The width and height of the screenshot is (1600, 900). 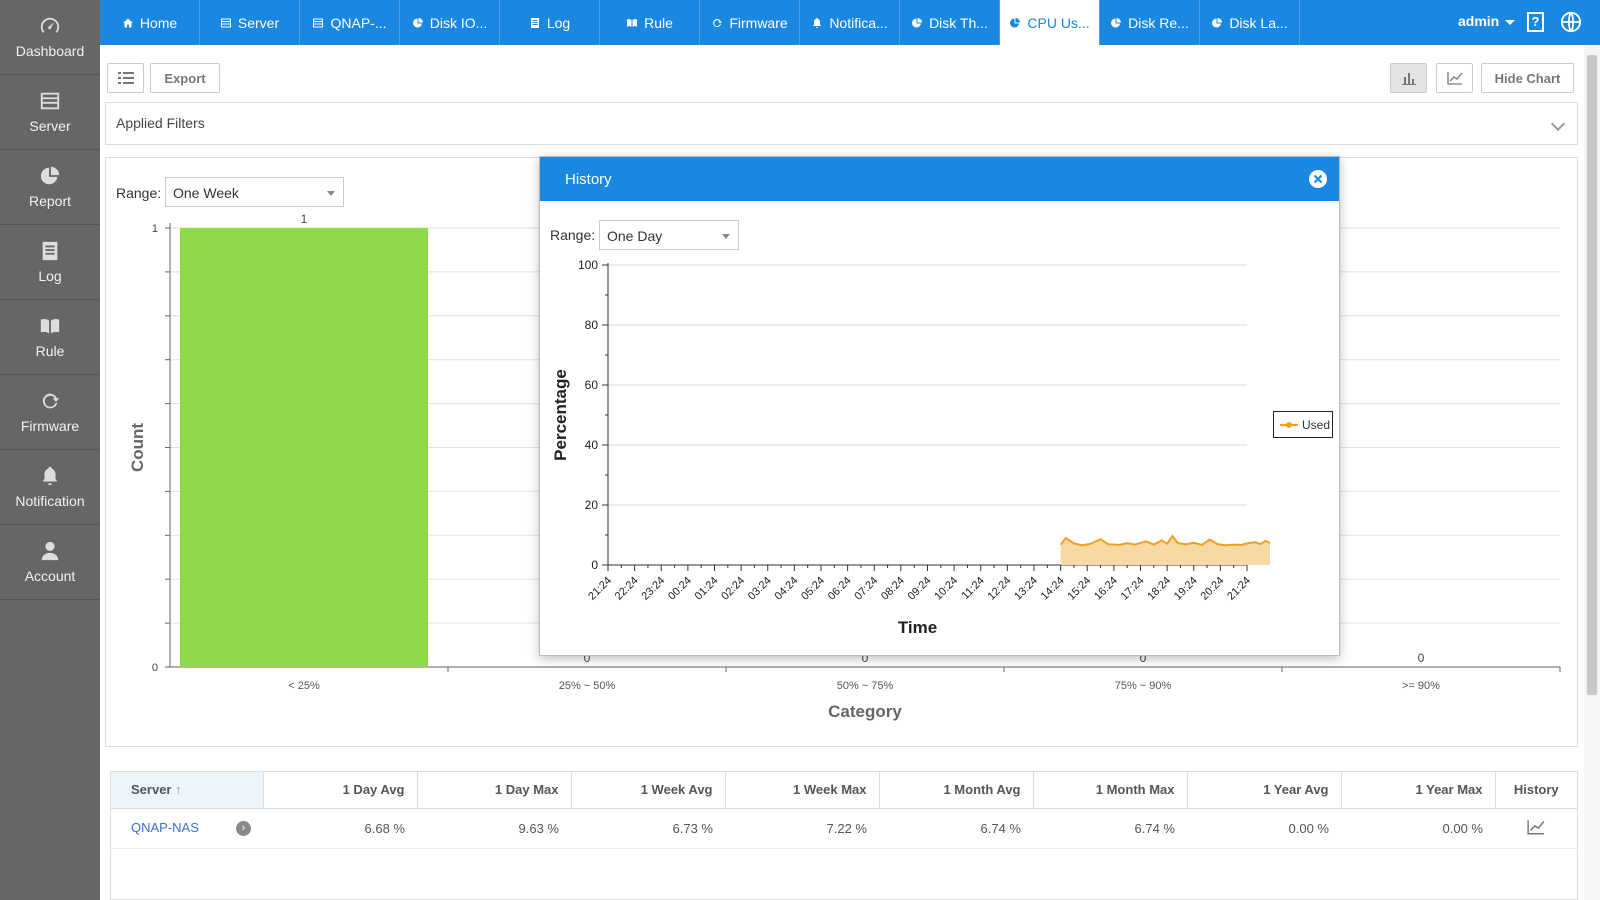 I want to click on book-icon, so click(x=50, y=326).